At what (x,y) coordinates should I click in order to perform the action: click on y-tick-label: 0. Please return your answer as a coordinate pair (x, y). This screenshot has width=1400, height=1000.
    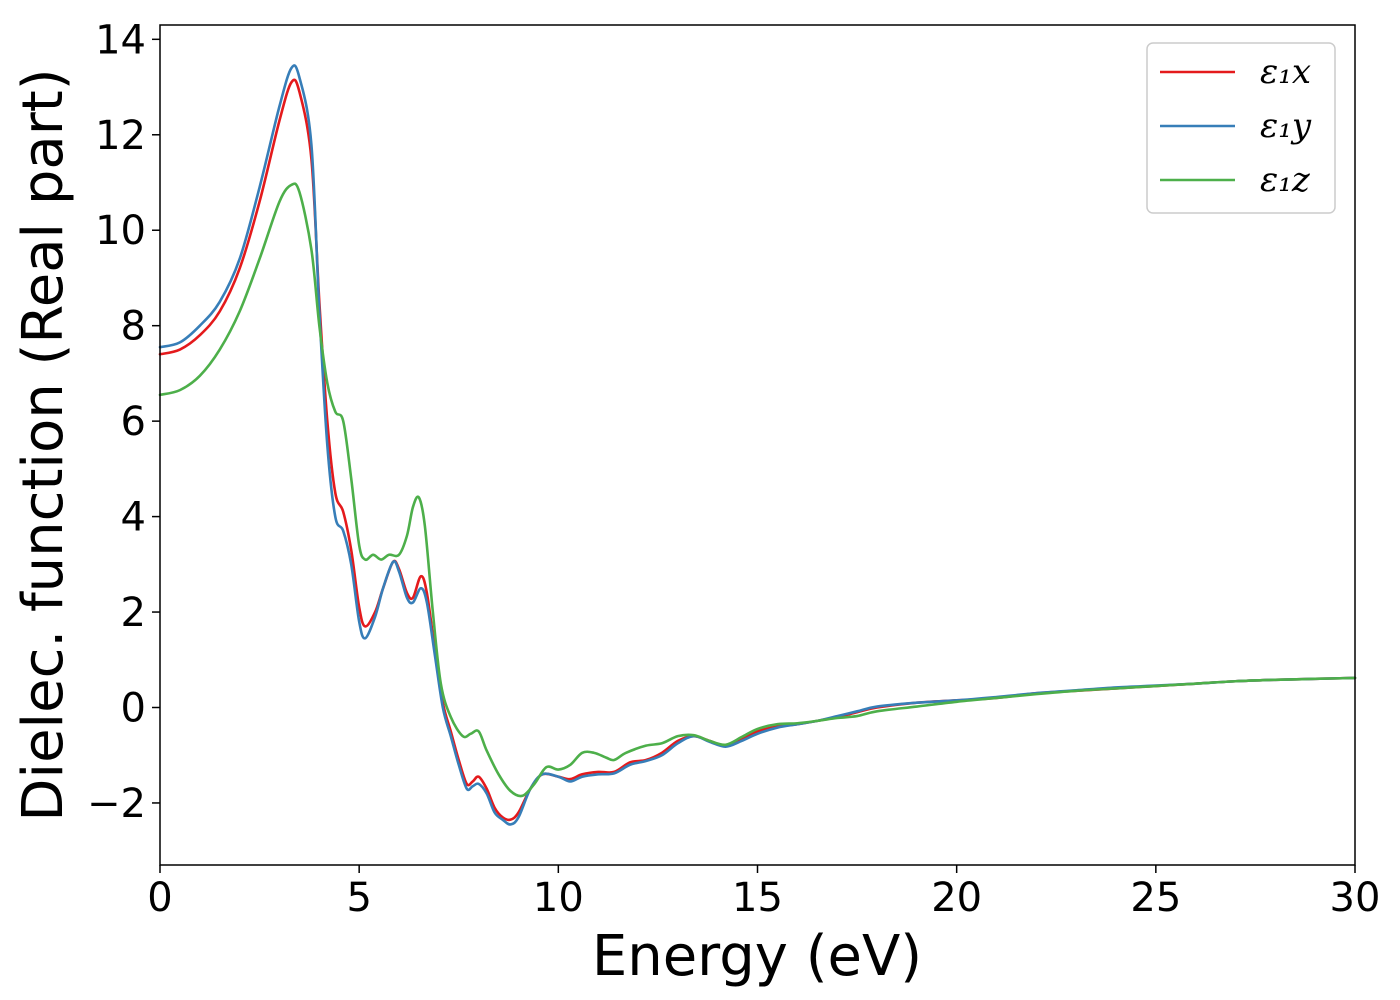
    Looking at the image, I should click on (133, 709).